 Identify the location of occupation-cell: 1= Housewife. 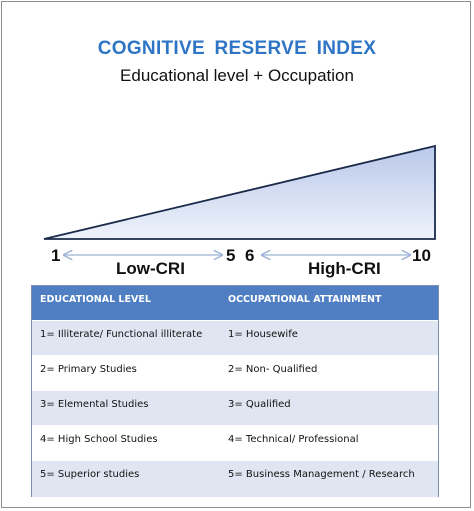
(263, 334).